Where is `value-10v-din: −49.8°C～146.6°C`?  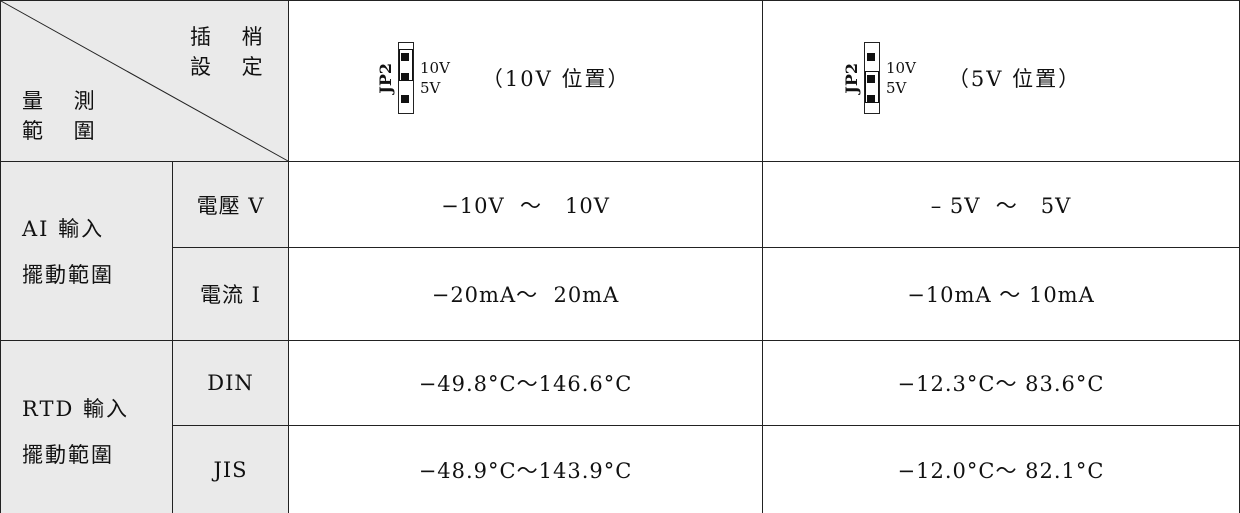 value-10v-din: −49.8°C～146.6°C is located at coordinates (525, 384).